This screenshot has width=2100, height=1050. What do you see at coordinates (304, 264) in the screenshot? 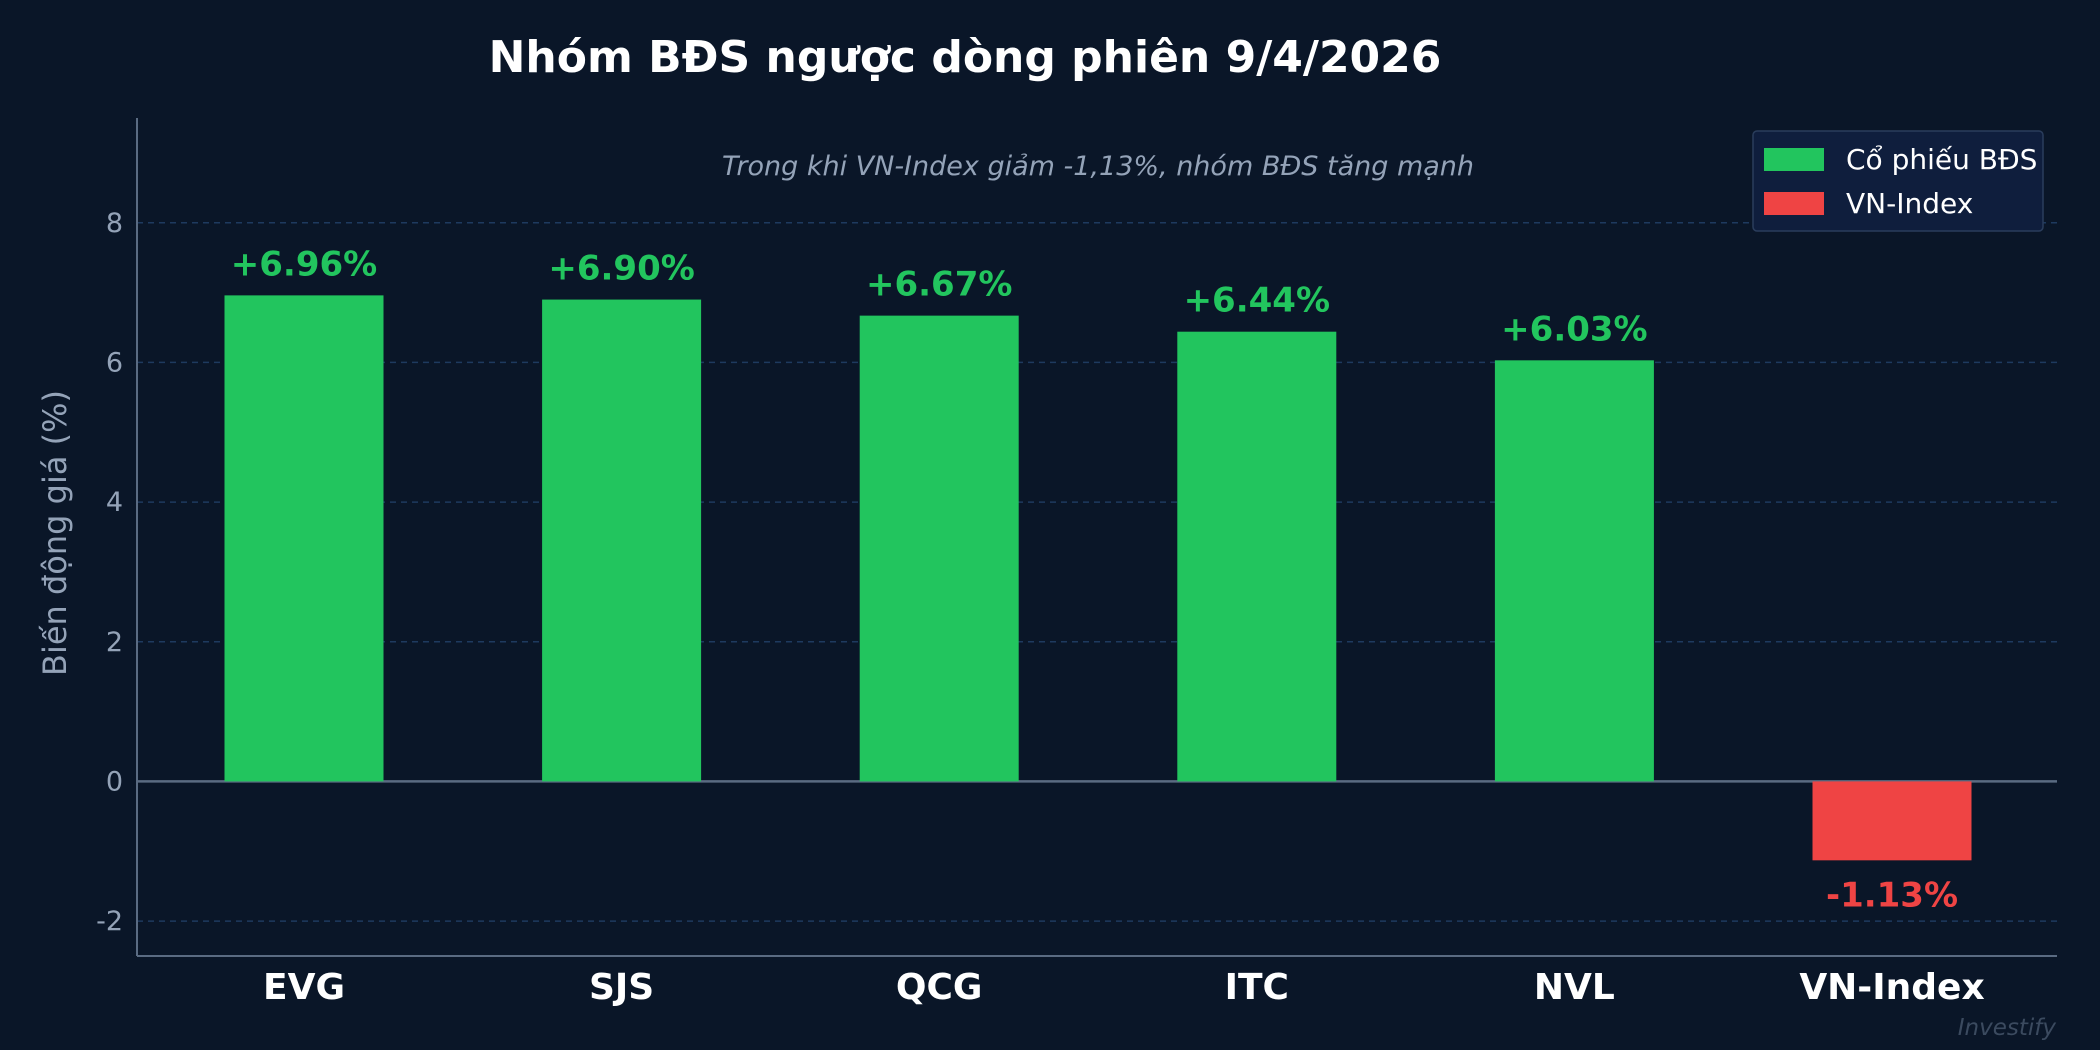
I see `data-label: +6.96%` at bounding box center [304, 264].